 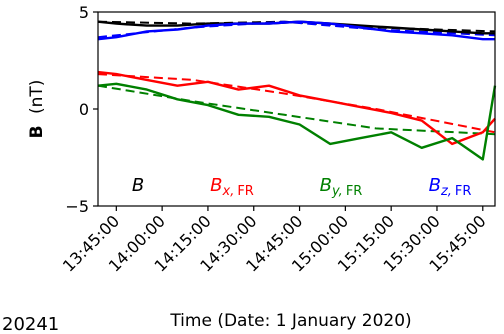 I want to click on legend-label-0: B, so click(x=138, y=185).